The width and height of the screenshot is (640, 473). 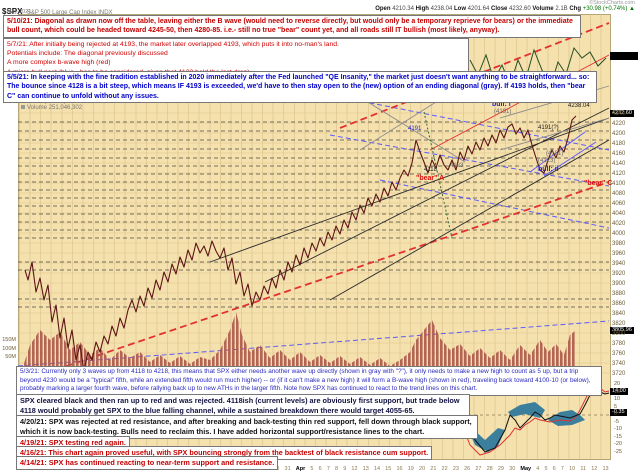 What do you see at coordinates (594, 469) in the screenshot?
I see `date-axis-label: 12` at bounding box center [594, 469].